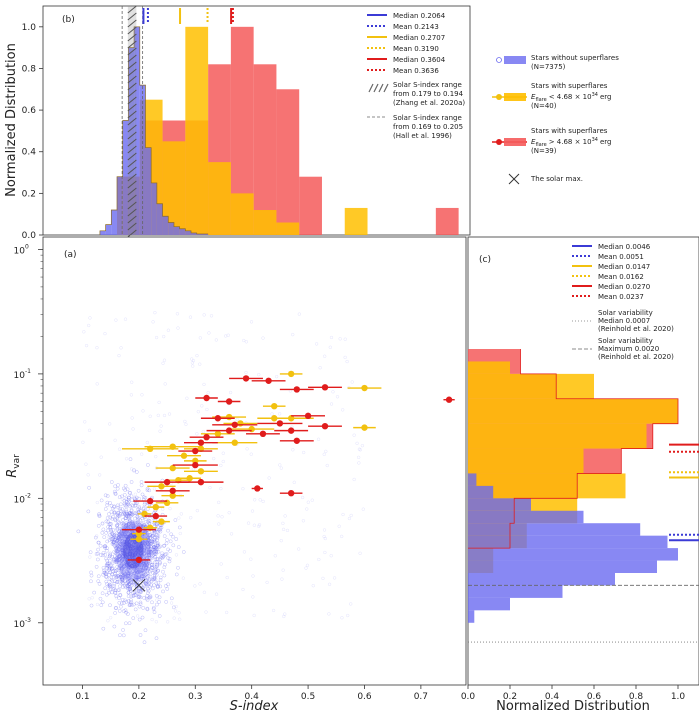 The width and height of the screenshot is (699, 721). What do you see at coordinates (70, 255) in the screenshot?
I see `panel-a-label: (a)` at bounding box center [70, 255].